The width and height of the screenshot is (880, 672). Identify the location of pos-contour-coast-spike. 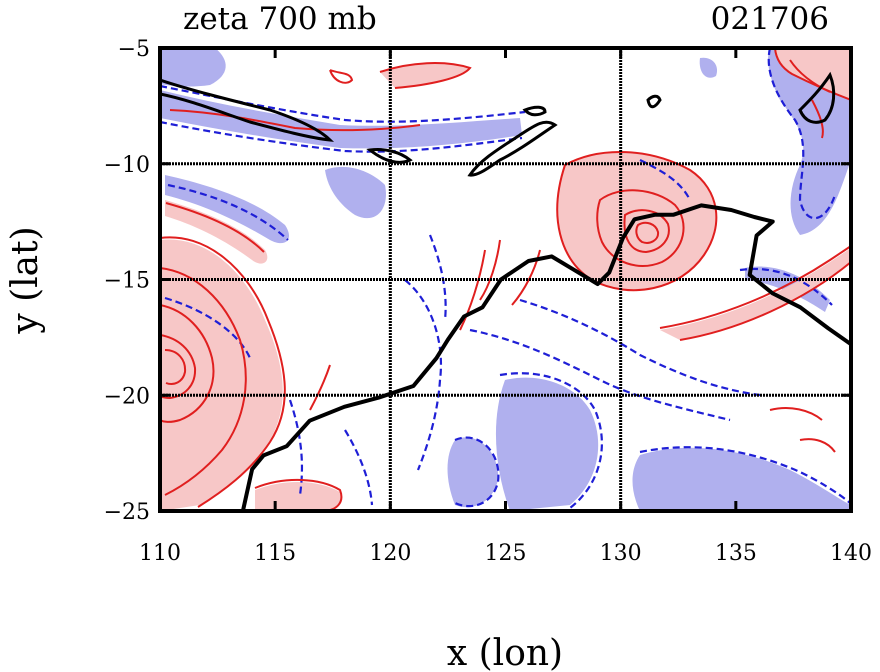
(320, 387).